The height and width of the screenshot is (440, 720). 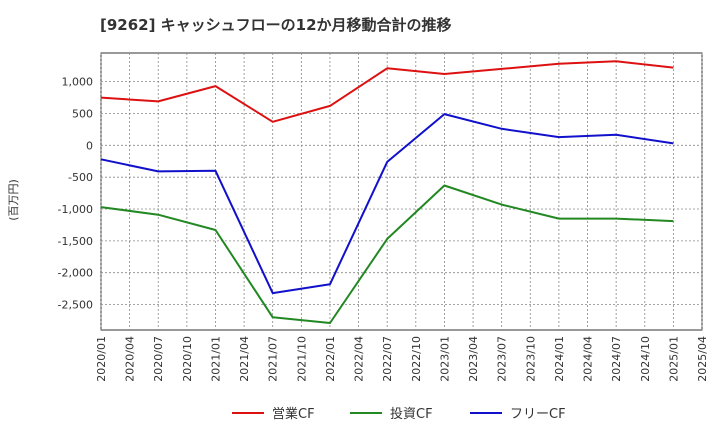 I want to click on x-tick-label: 2022/10, so click(x=416, y=359).